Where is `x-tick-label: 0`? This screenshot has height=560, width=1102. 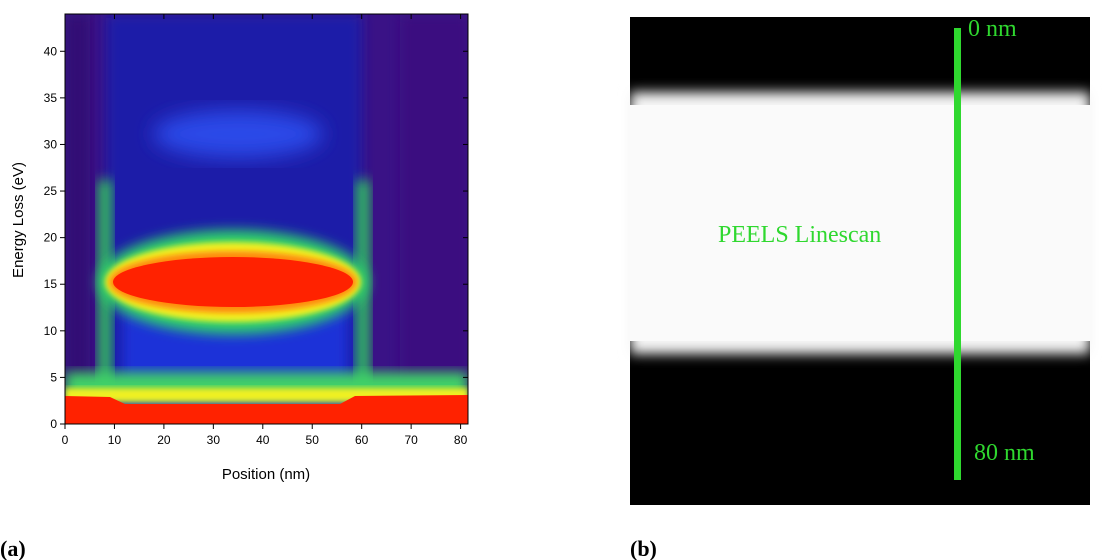 x-tick-label: 0 is located at coordinates (65, 440).